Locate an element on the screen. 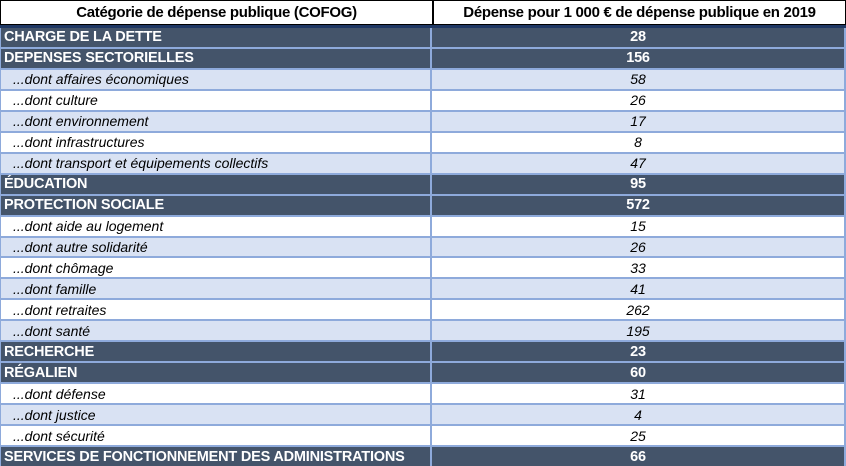 This screenshot has width=846, height=466. table-row: DEPENSES SECTORIELLES 156 is located at coordinates (422, 57).